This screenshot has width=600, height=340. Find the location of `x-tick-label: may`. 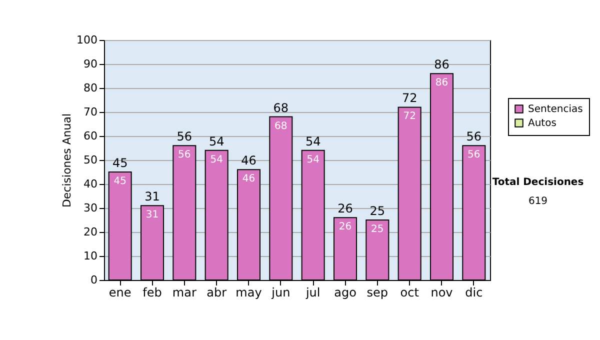

x-tick-label: may is located at coordinates (249, 293).